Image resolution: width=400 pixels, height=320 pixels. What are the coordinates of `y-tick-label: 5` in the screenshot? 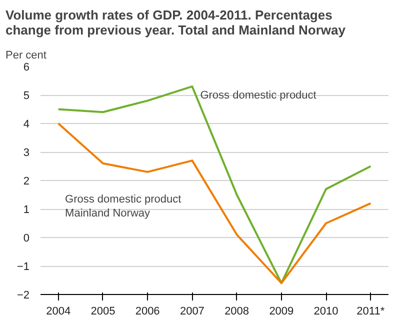 It's located at (26, 96).